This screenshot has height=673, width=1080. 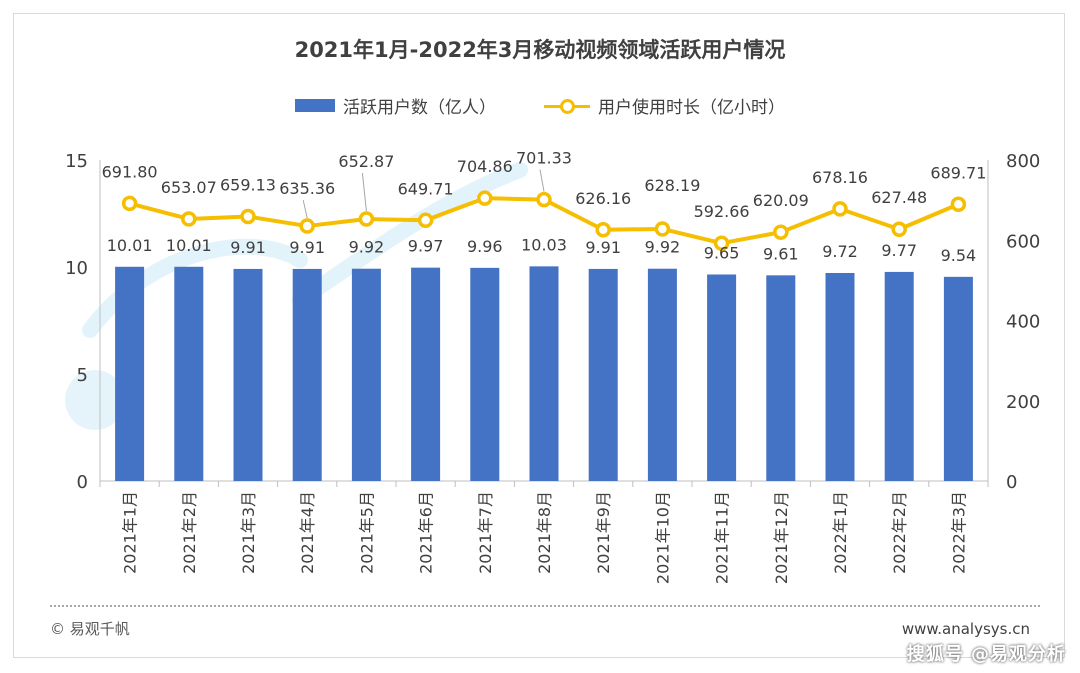 I want to click on legend-line-label: 用户使用时长（亿小时）, so click(x=691, y=108).